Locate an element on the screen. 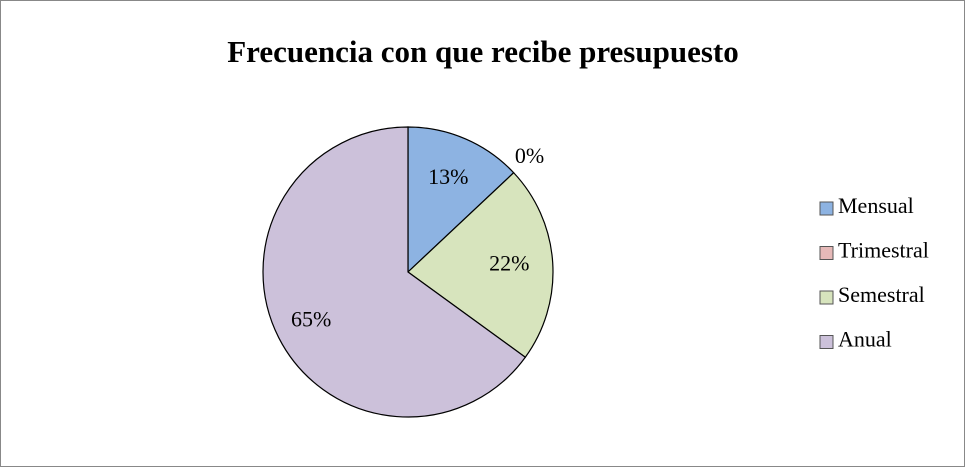 This screenshot has height=468, width=966. data-label: 0% is located at coordinates (529, 155).